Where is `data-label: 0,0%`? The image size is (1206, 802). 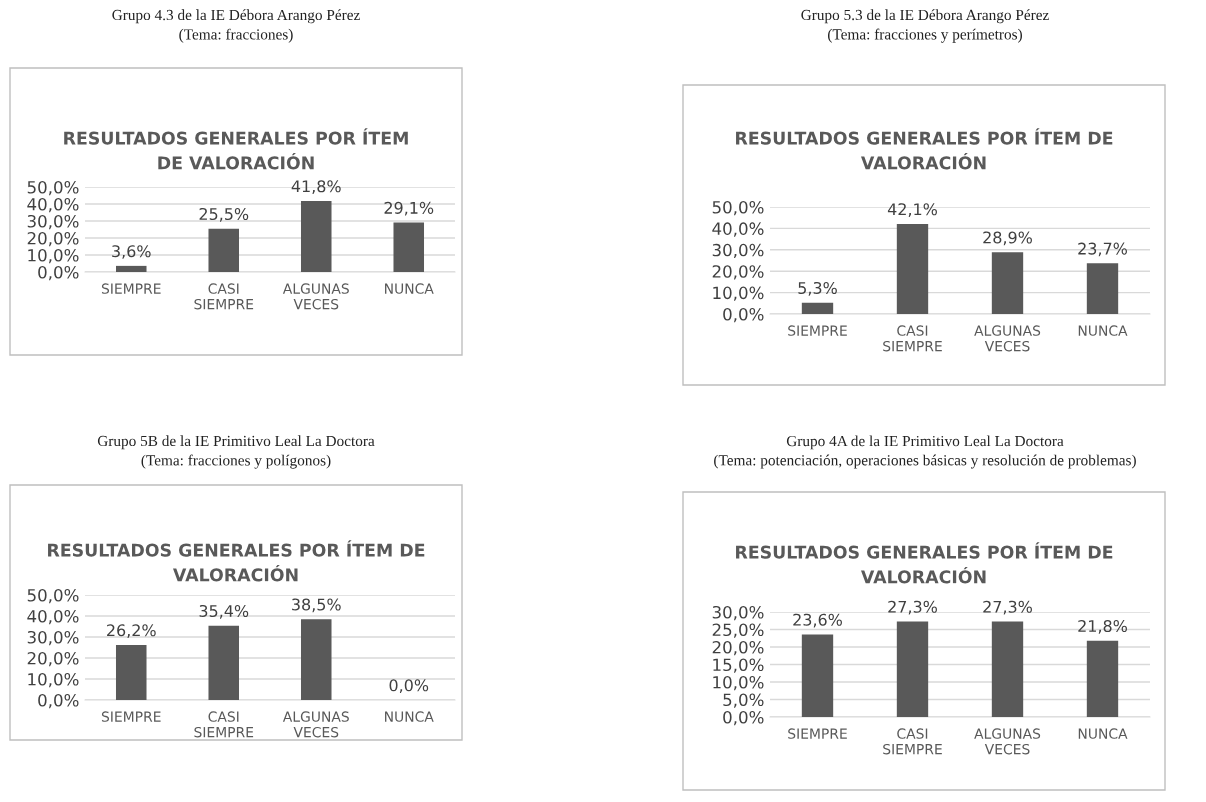 data-label: 0,0% is located at coordinates (409, 686).